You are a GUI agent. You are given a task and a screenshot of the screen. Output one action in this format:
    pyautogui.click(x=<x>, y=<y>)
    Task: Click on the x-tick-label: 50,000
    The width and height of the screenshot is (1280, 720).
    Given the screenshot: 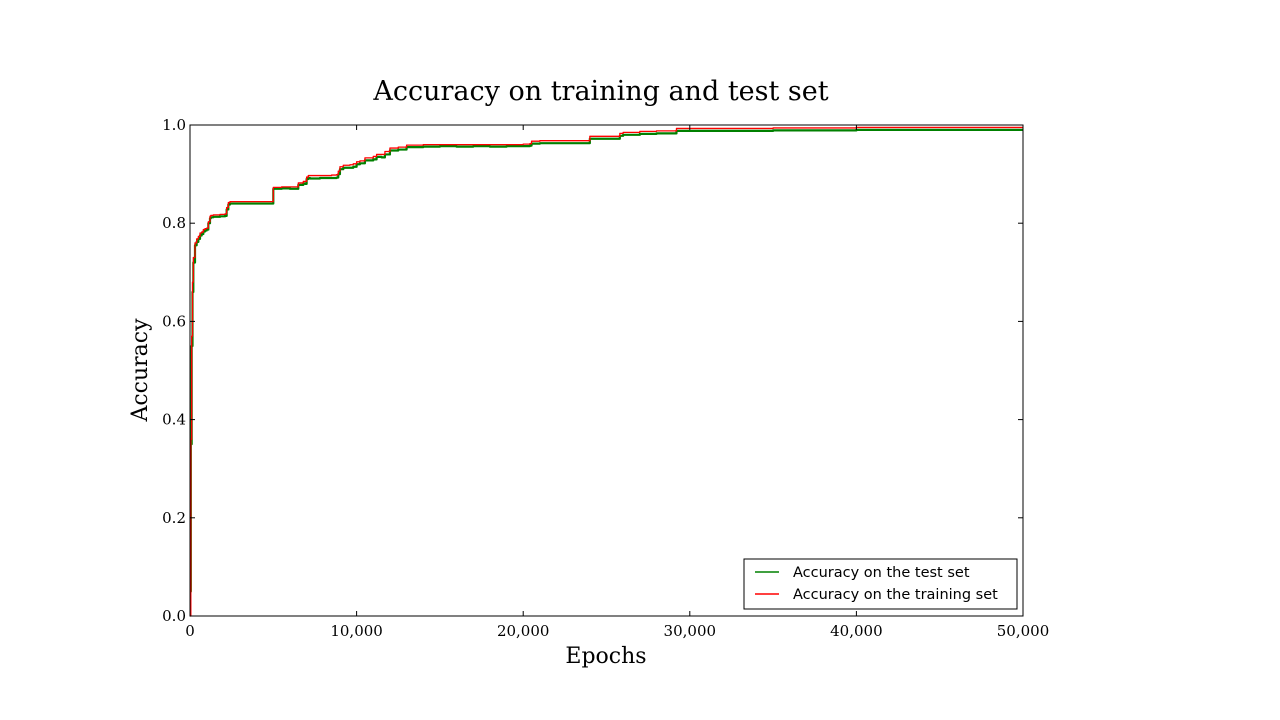 What is the action you would take?
    pyautogui.click(x=1023, y=631)
    